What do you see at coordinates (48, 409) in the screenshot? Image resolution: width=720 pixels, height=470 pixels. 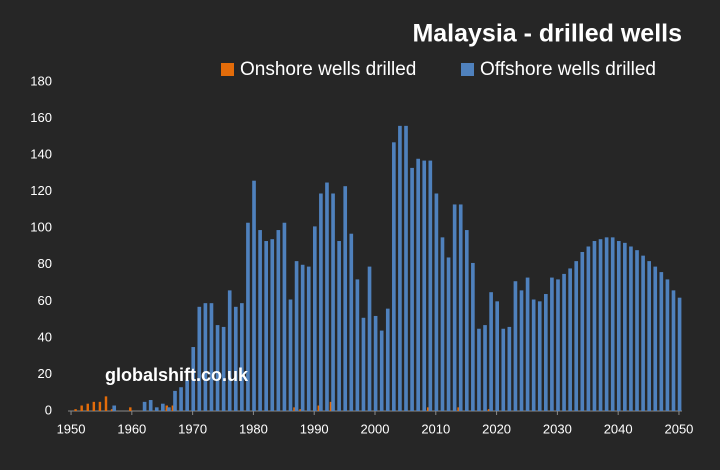 I see `y-tick-label: 0` at bounding box center [48, 409].